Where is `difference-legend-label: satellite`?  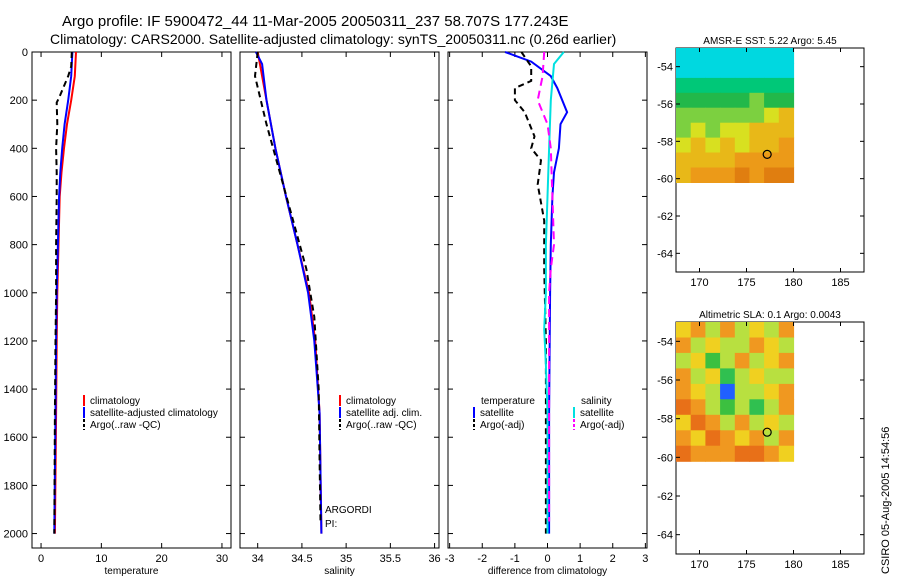
difference-legend-label: satellite is located at coordinates (597, 413).